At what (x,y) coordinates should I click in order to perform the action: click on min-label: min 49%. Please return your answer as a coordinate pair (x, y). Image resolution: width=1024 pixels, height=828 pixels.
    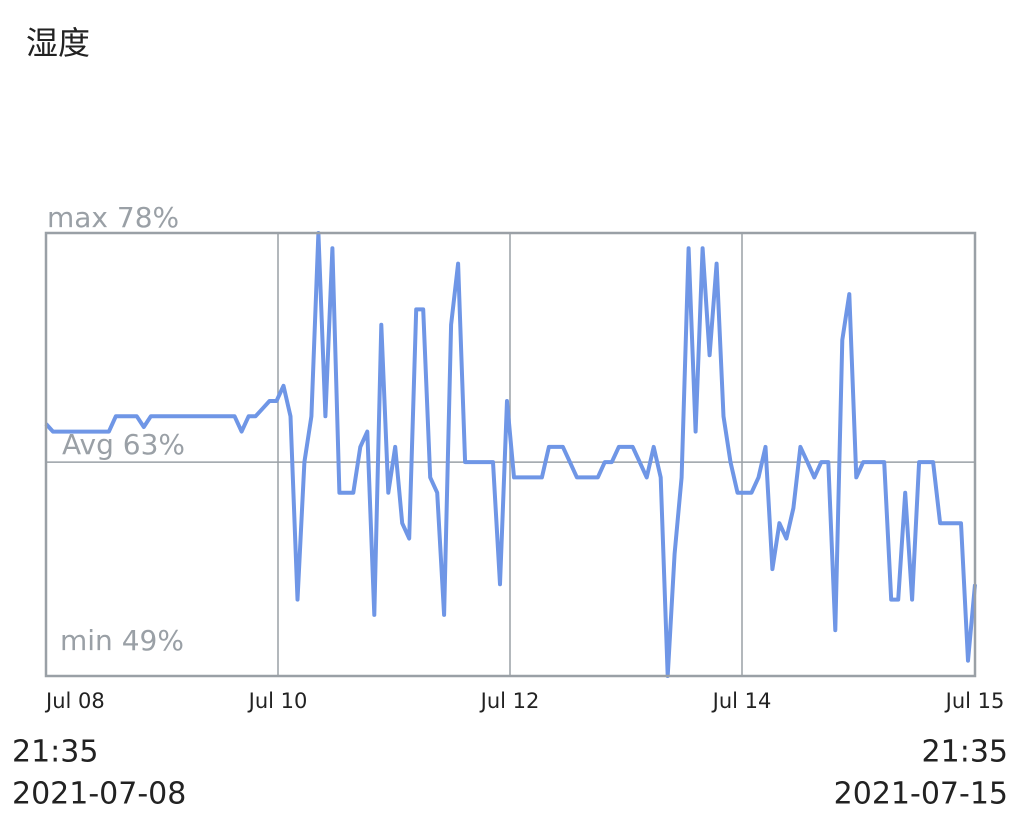
    Looking at the image, I should click on (122, 640).